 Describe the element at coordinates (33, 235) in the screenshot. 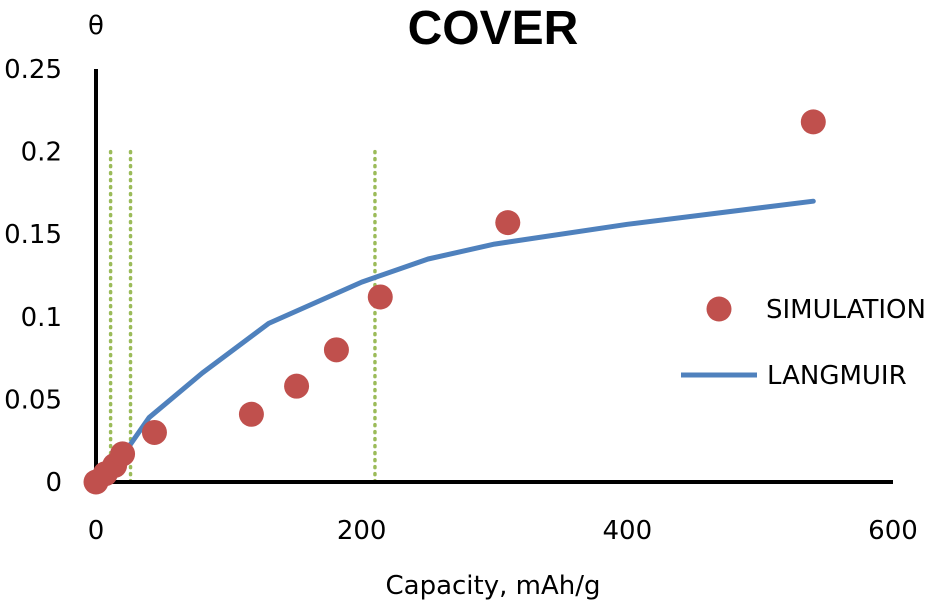

I see `y-tick-label: 0.15` at that location.